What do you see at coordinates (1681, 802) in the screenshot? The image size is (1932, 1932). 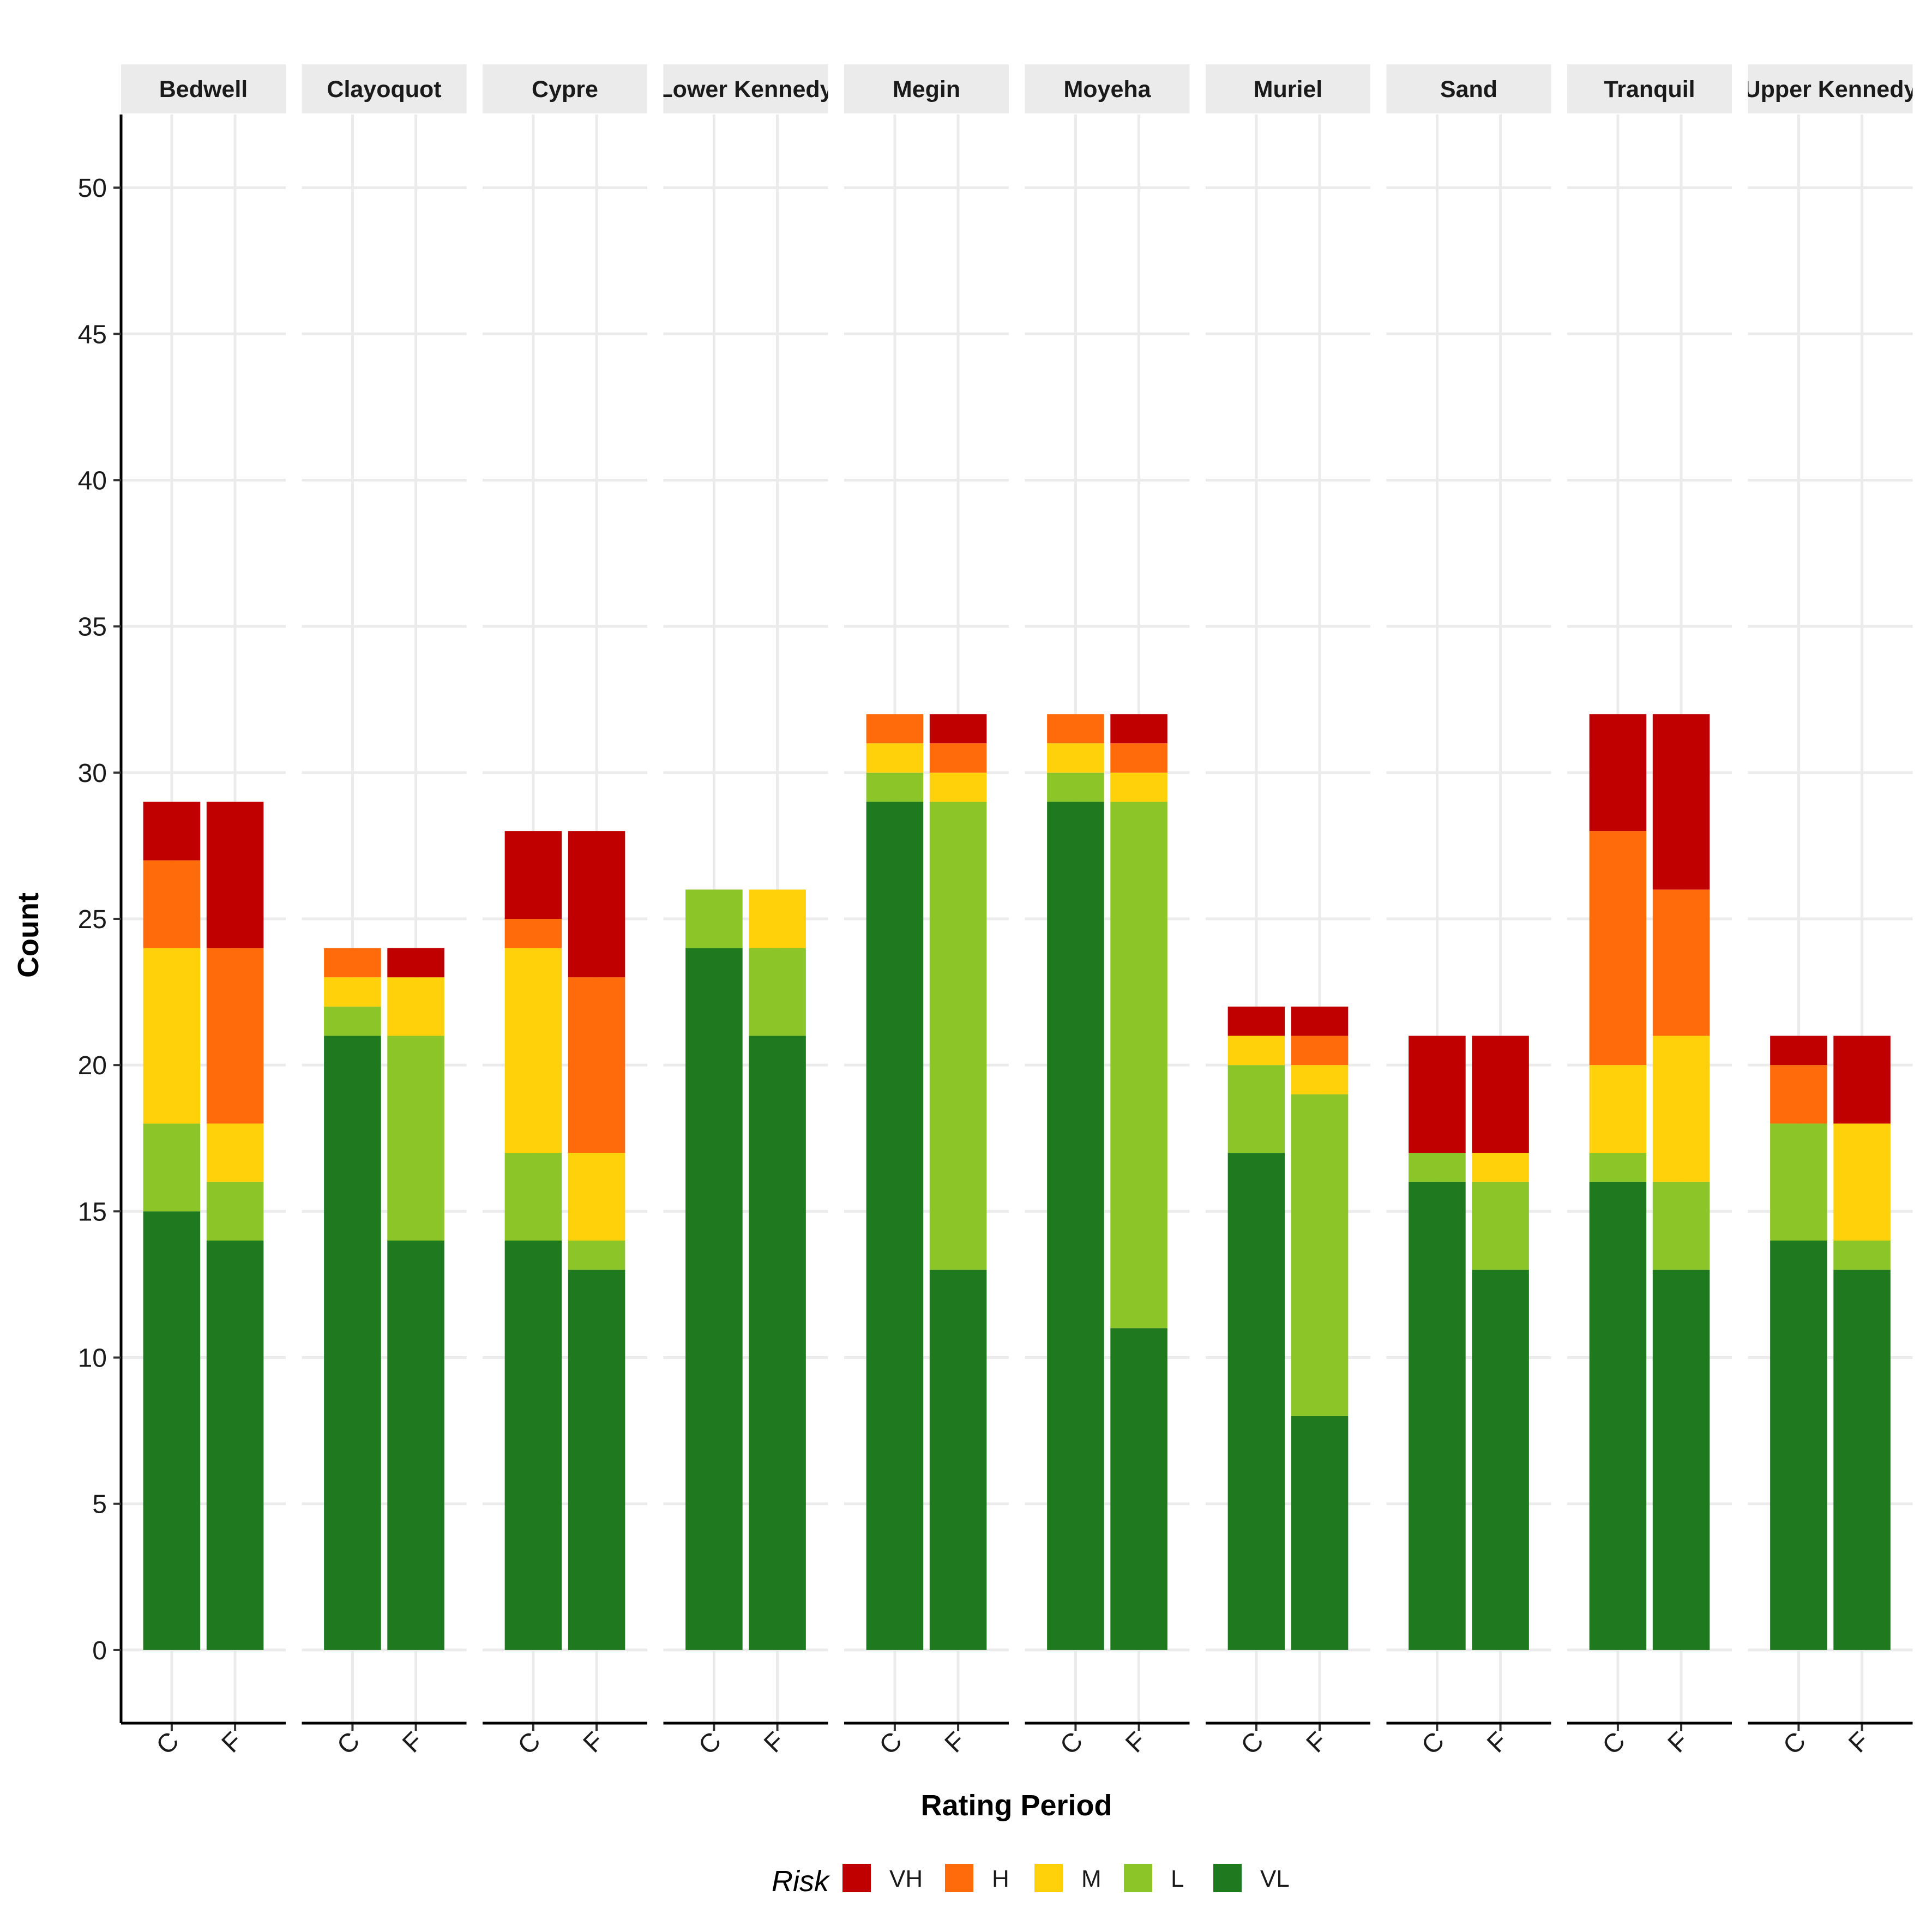 I see `bar-segment-tranquil-F-VH` at bounding box center [1681, 802].